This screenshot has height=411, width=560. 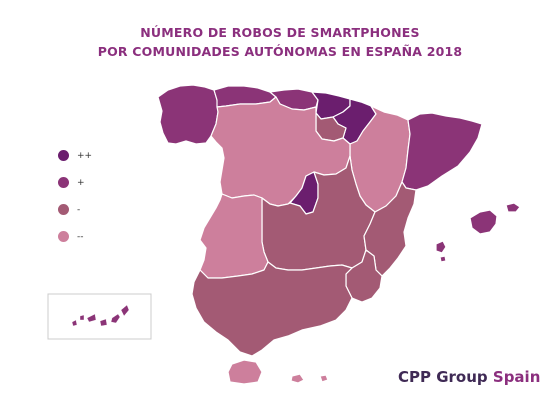 What do you see at coordinates (280, 32) in the screenshot?
I see `map-title-line-1: NÚMERO DE ROBOS DE SMARTPHONES` at bounding box center [280, 32].